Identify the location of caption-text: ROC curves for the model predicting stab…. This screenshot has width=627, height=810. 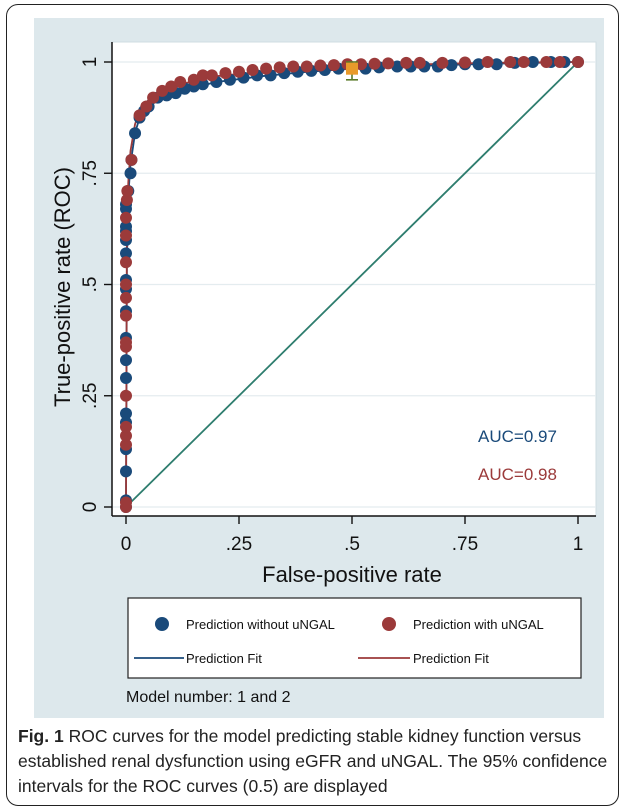
(313, 761).